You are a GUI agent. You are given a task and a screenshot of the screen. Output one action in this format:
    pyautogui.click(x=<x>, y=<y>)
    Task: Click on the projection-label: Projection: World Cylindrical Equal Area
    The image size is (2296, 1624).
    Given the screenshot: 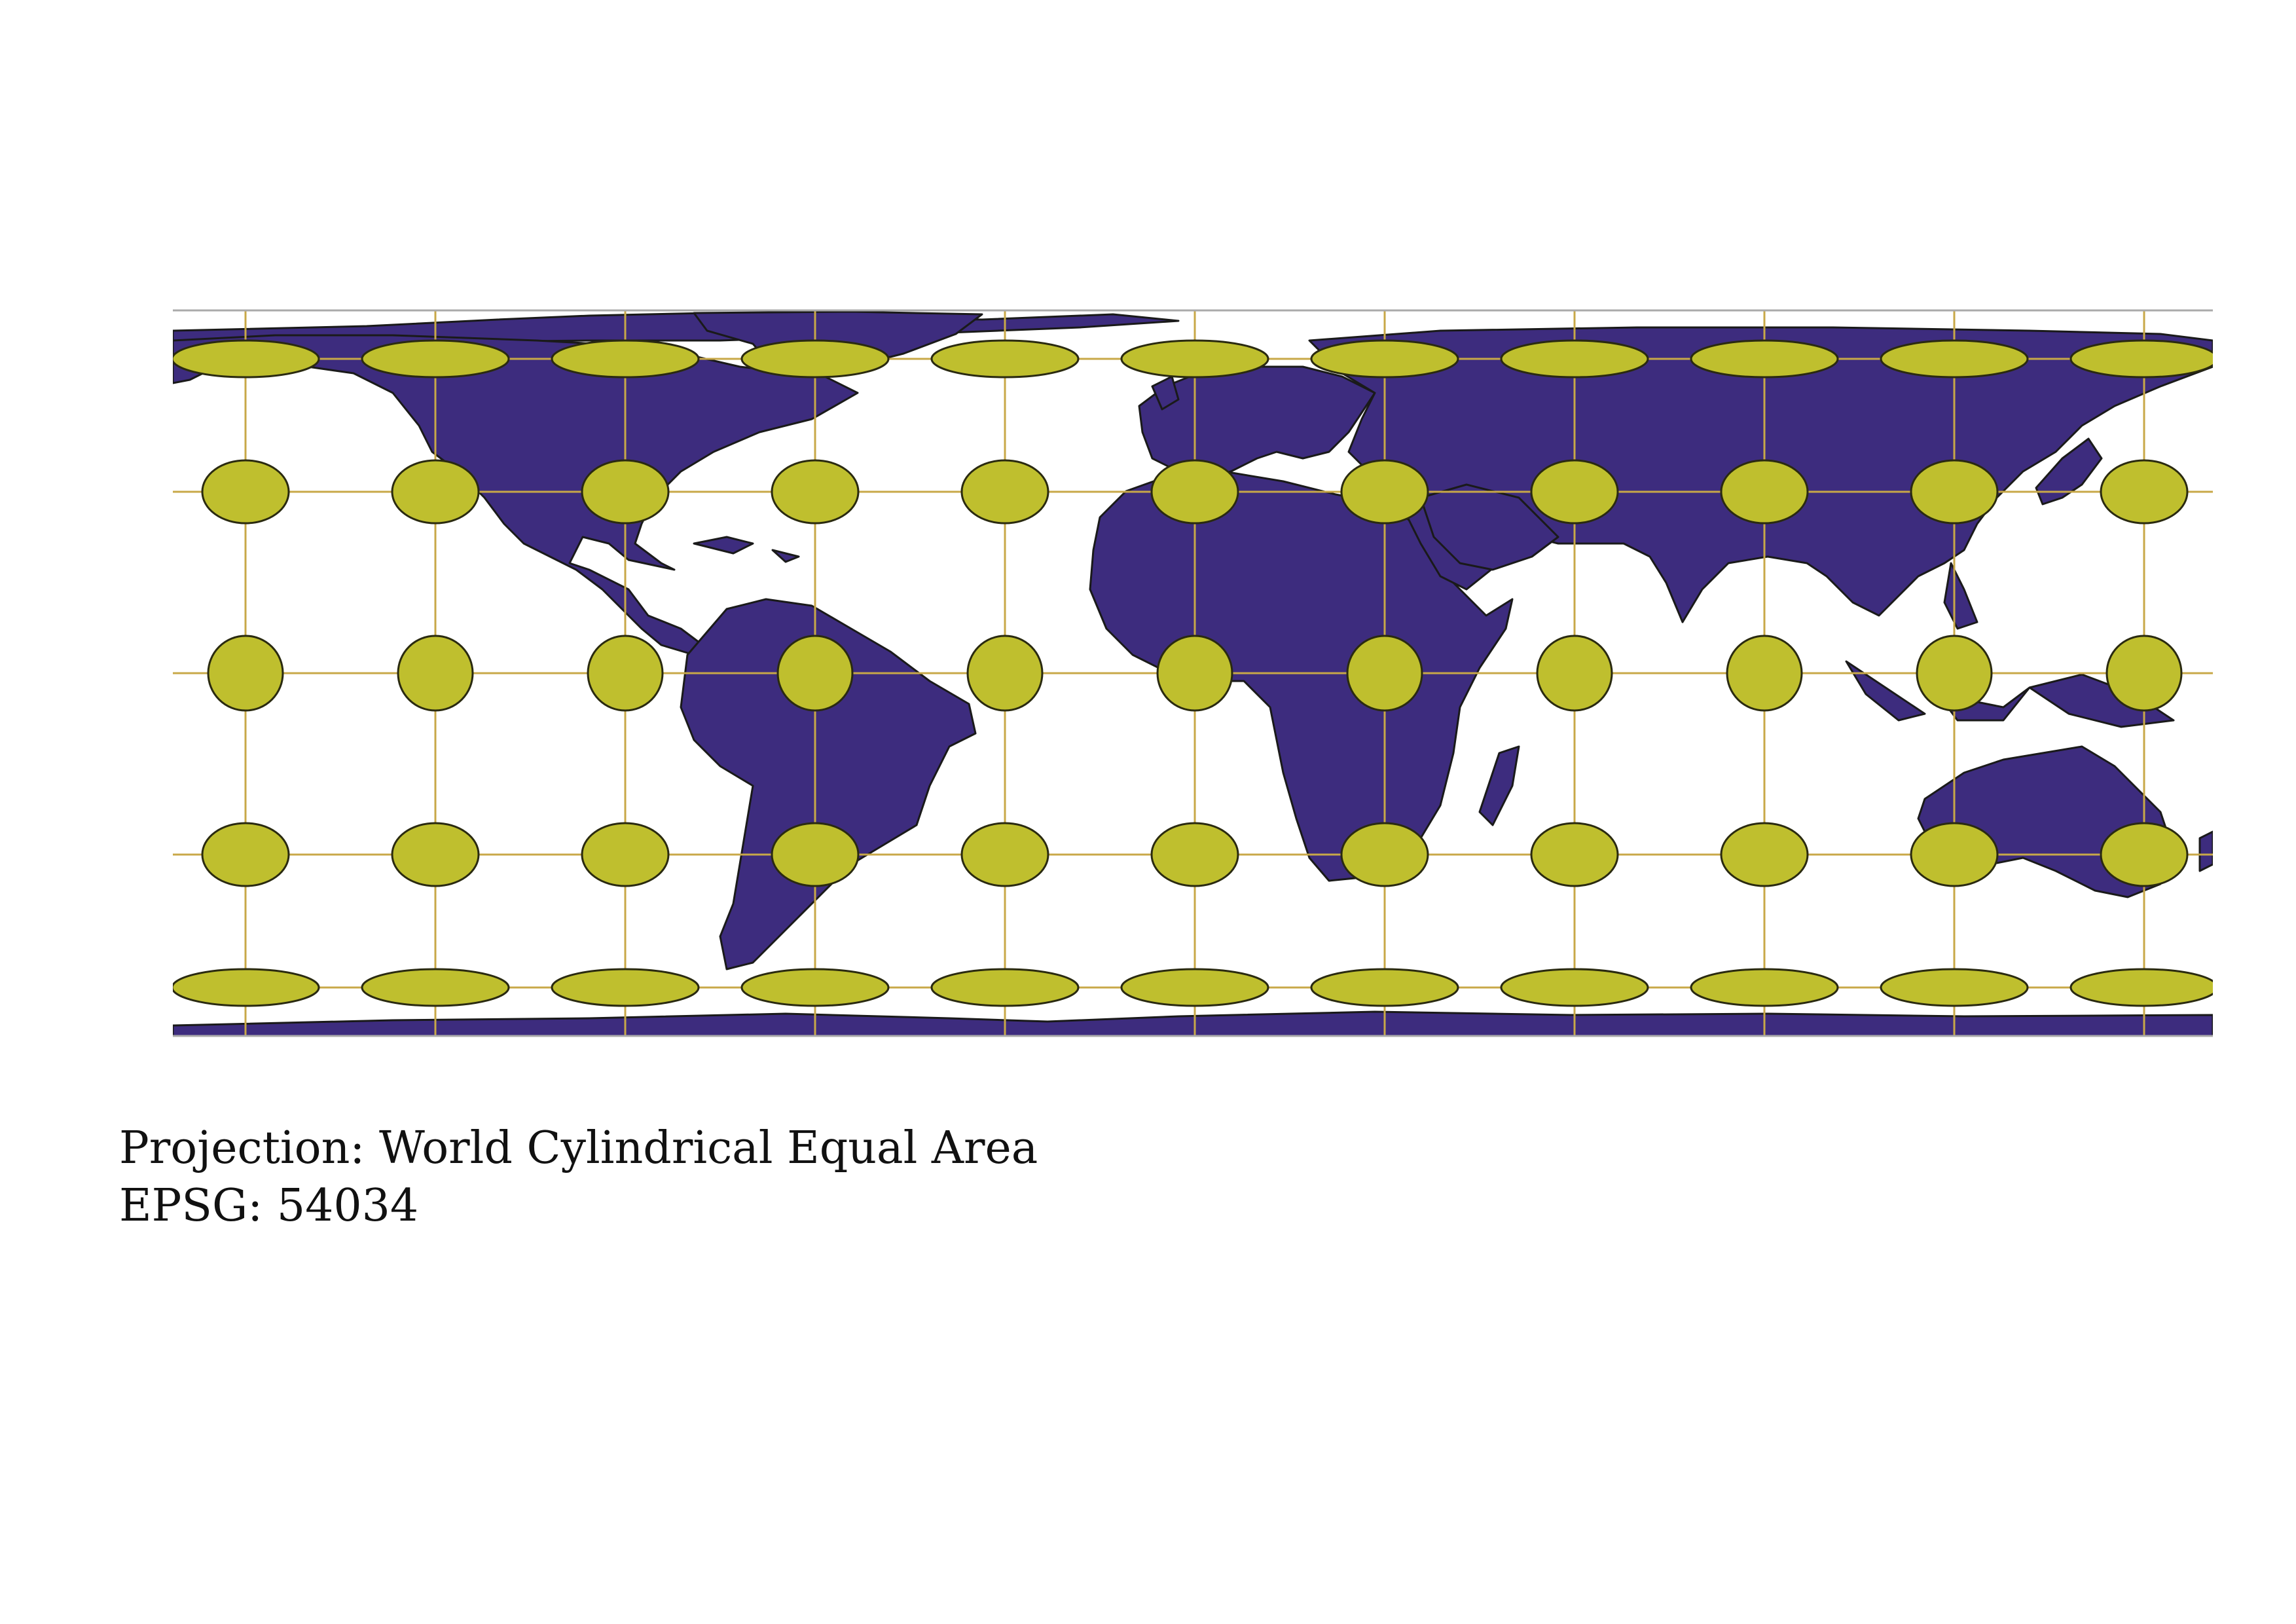 What is the action you would take?
    pyautogui.click(x=578, y=1148)
    